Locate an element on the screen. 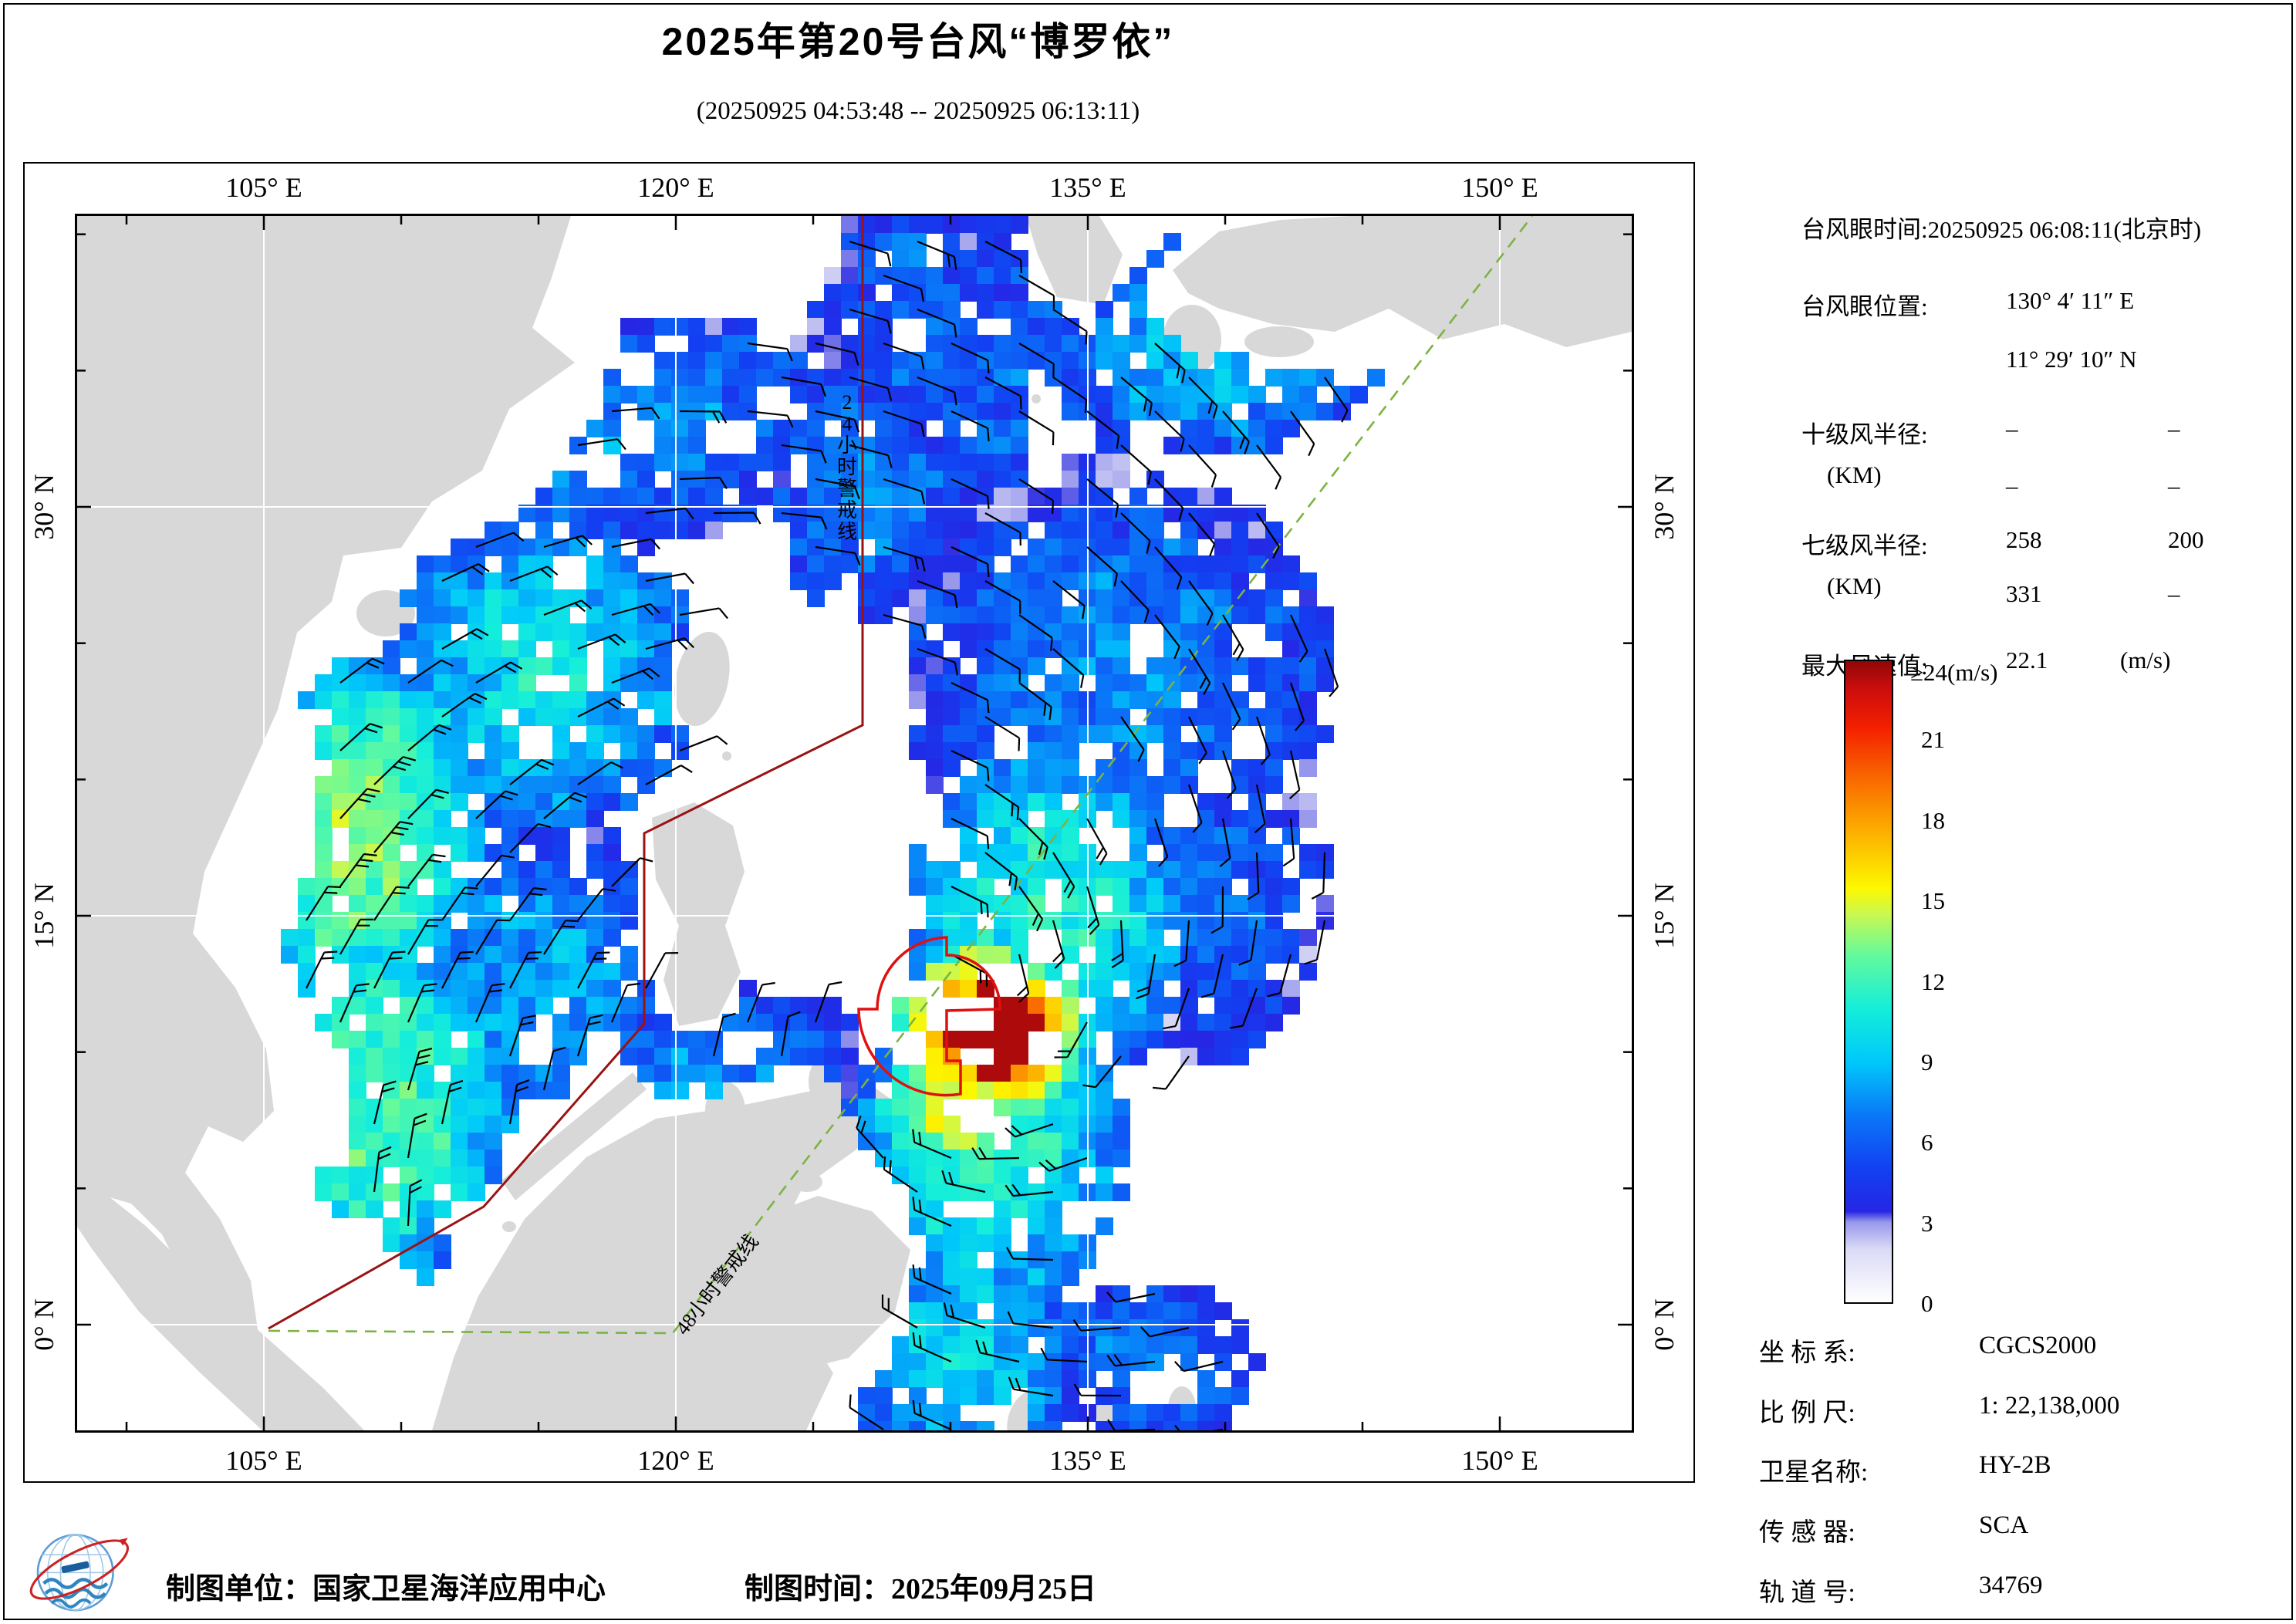 The height and width of the screenshot is (1624, 2296). axis-label-left-0: 30° N is located at coordinates (44, 507).